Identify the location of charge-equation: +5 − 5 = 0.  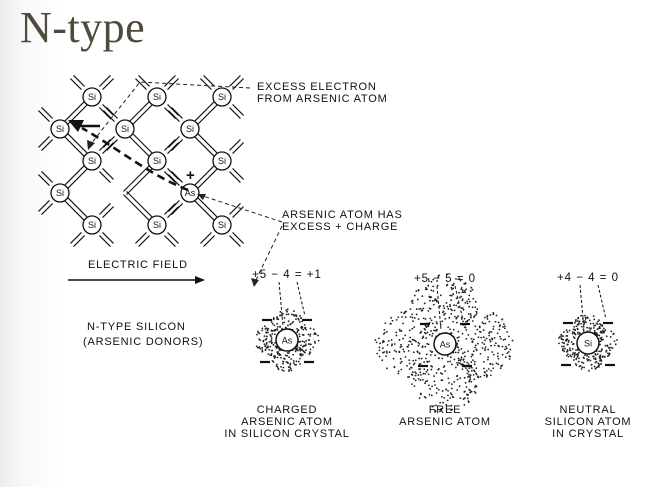
(445, 279).